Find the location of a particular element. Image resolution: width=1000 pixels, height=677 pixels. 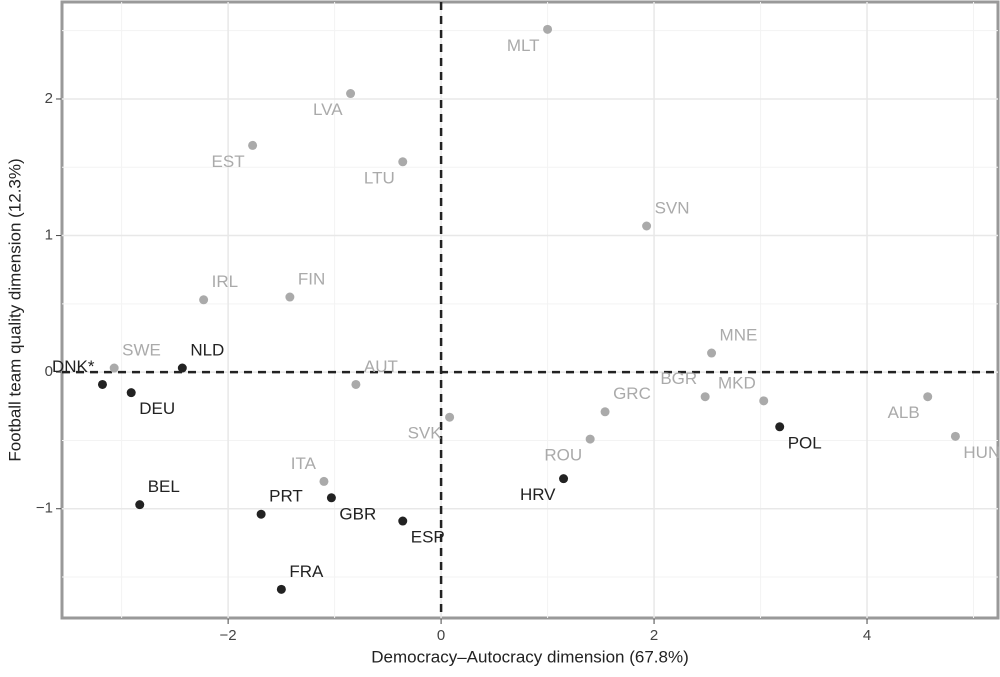

y-axis-label: Football team quality dimension (12.3%) is located at coordinates (14, 309).